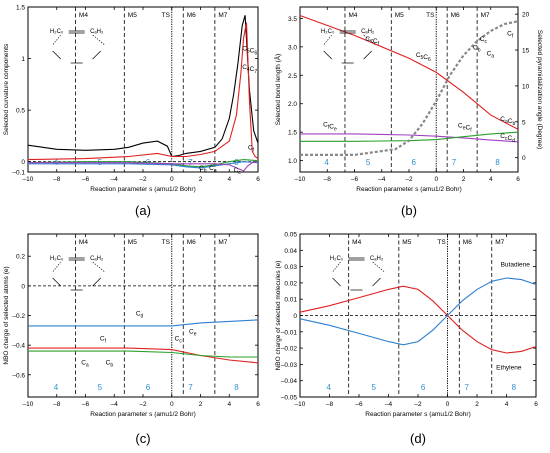  I want to click on annotation-label: CaCb, so click(507, 121).